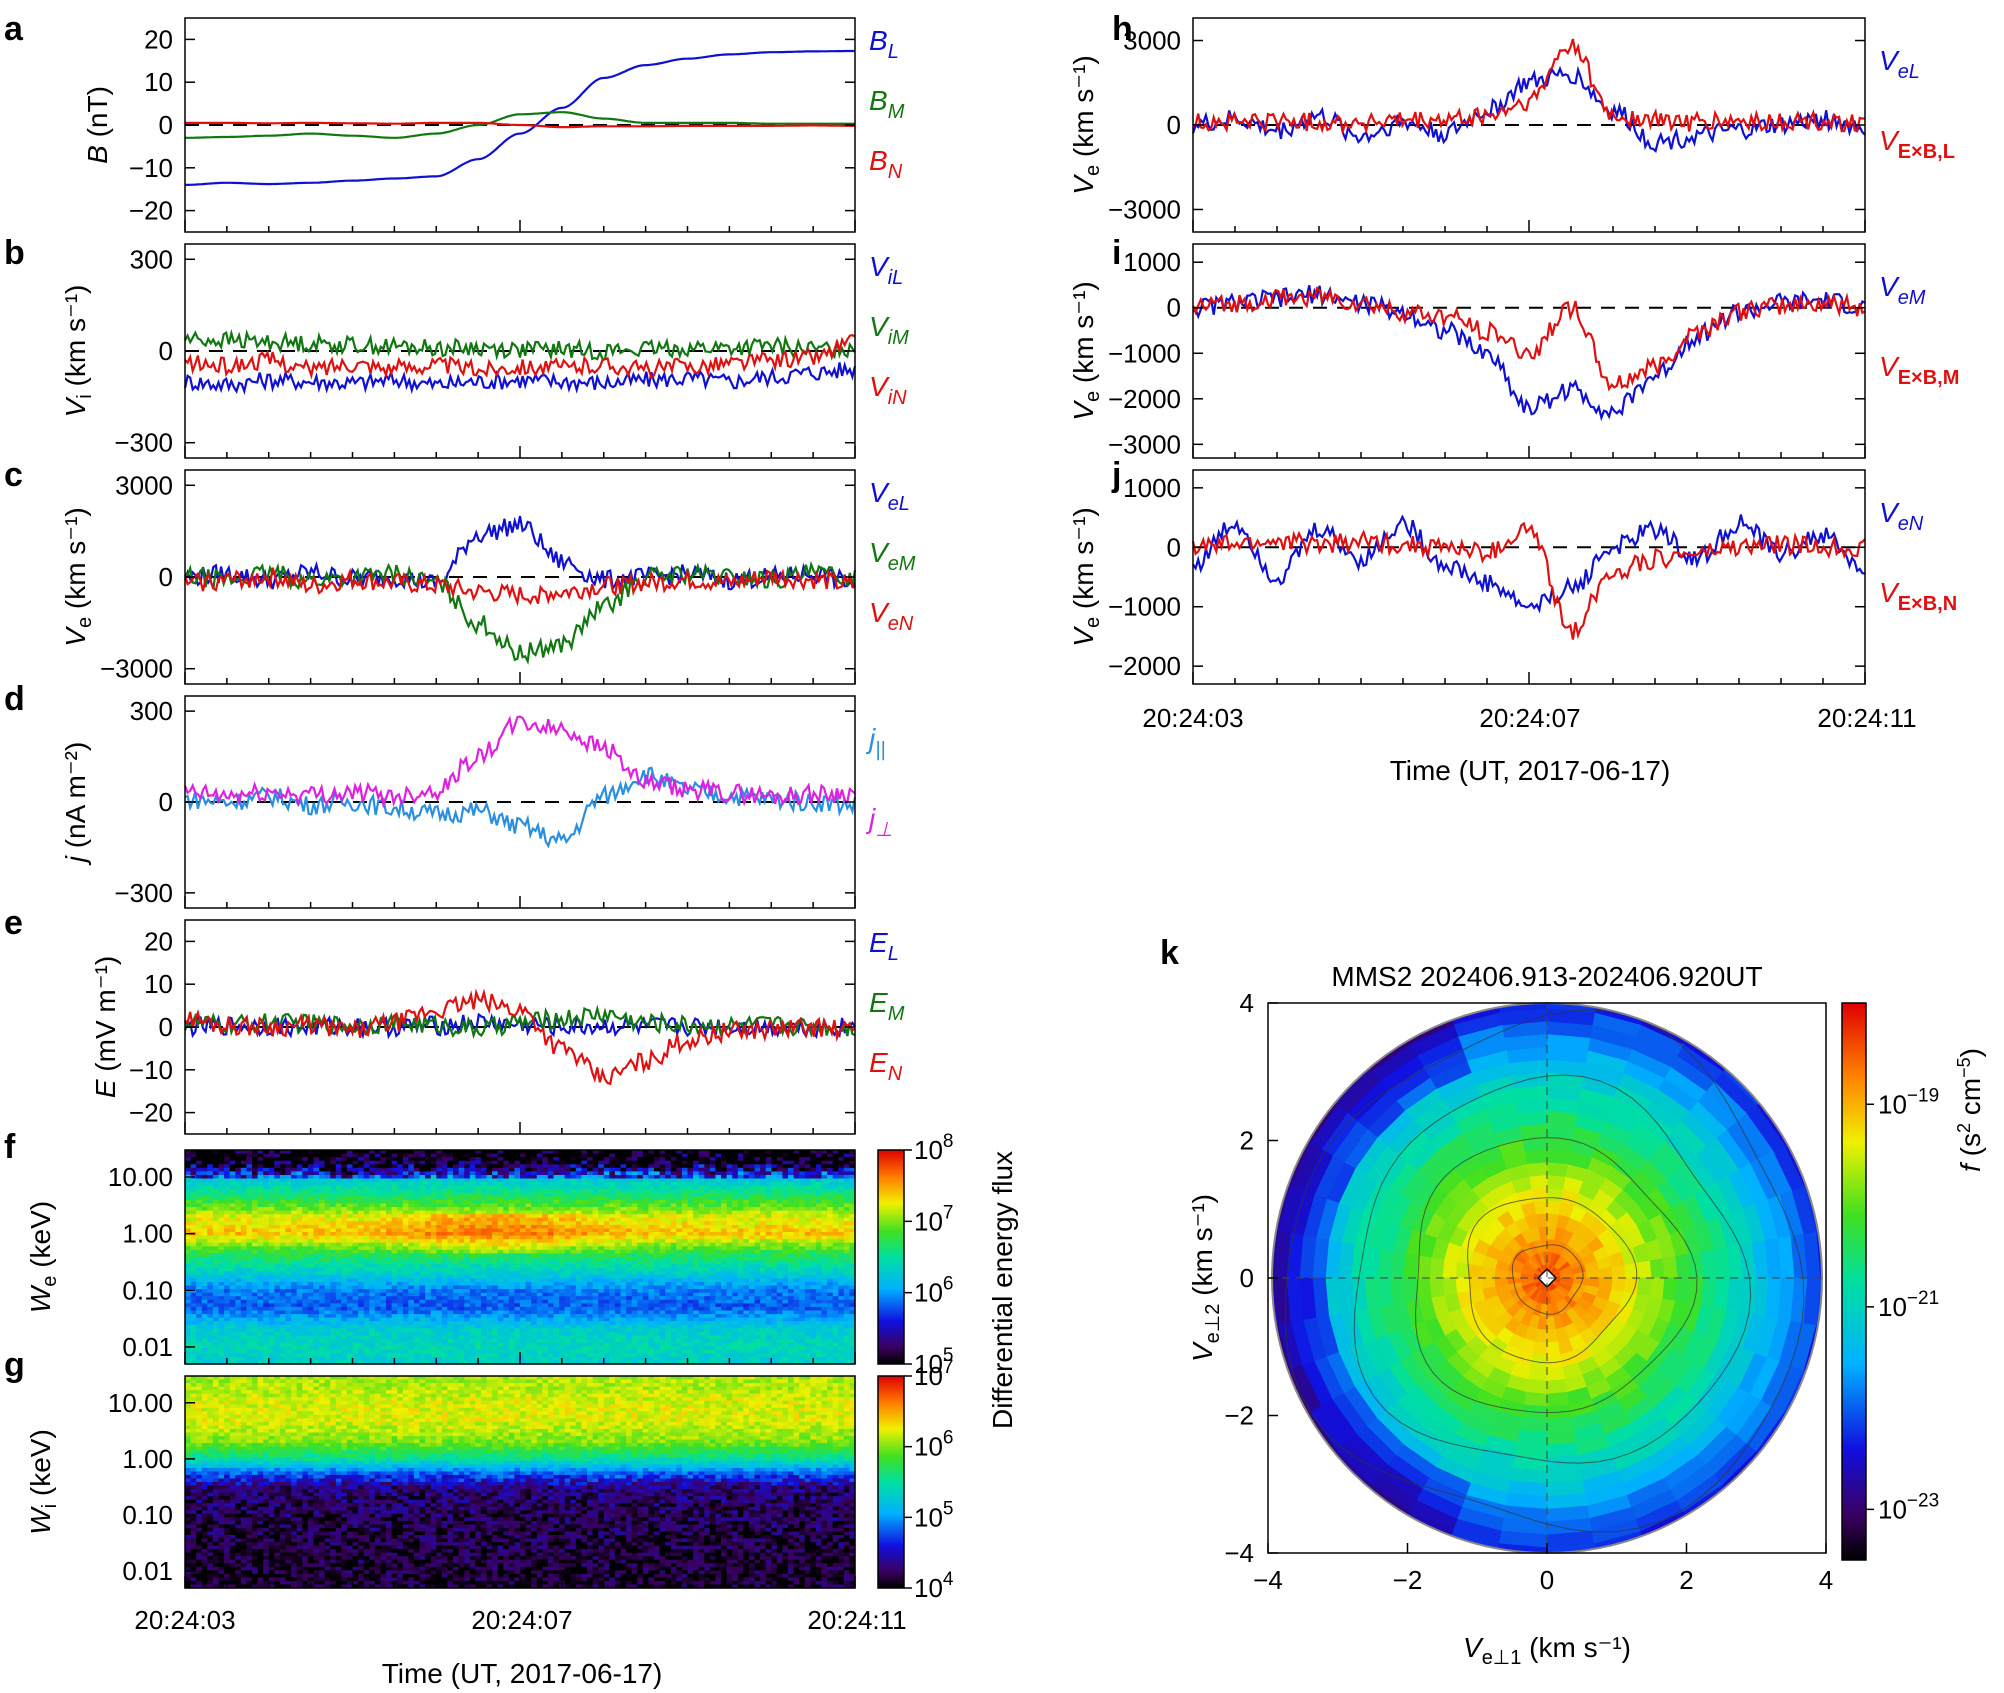 This screenshot has height=1693, width=2004. What do you see at coordinates (1152, 41) in the screenshot?
I see `ytick-h-0: 3000` at bounding box center [1152, 41].